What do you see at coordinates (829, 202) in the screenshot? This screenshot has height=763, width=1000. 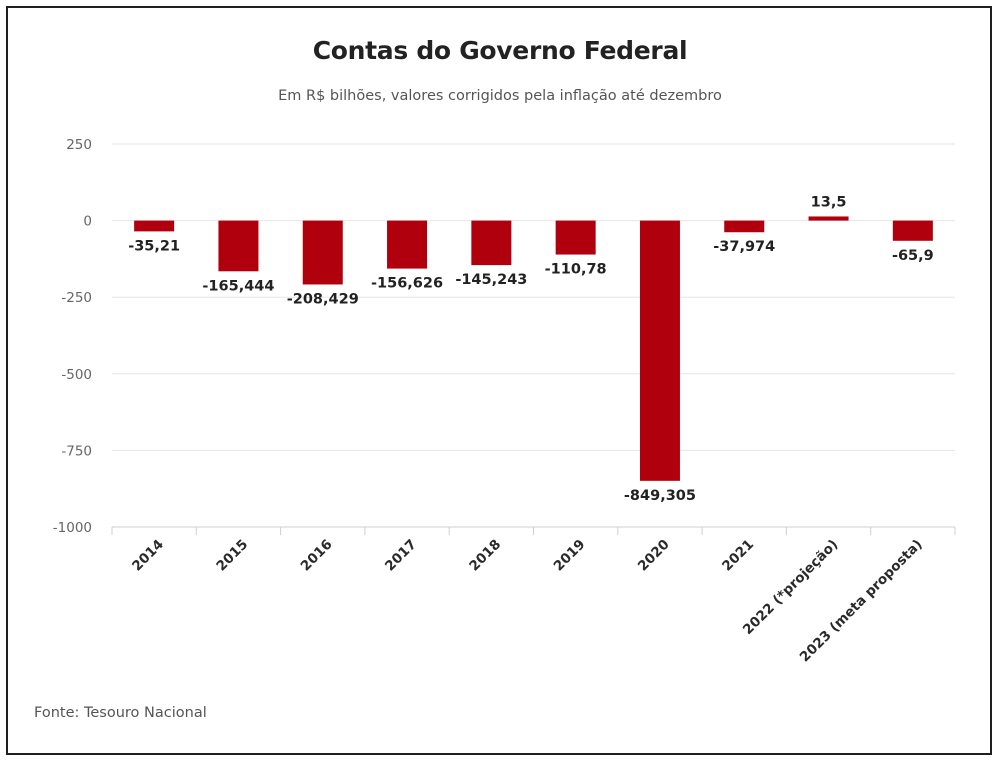 I see `data-label: 13,5` at bounding box center [829, 202].